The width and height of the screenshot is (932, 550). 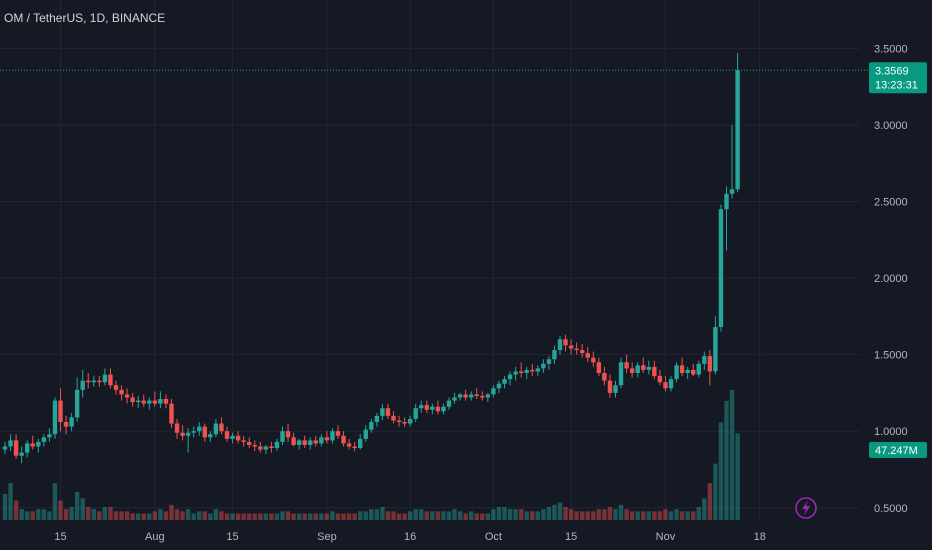 What do you see at coordinates (232, 537) in the screenshot?
I see `time-tick-label: 15` at bounding box center [232, 537].